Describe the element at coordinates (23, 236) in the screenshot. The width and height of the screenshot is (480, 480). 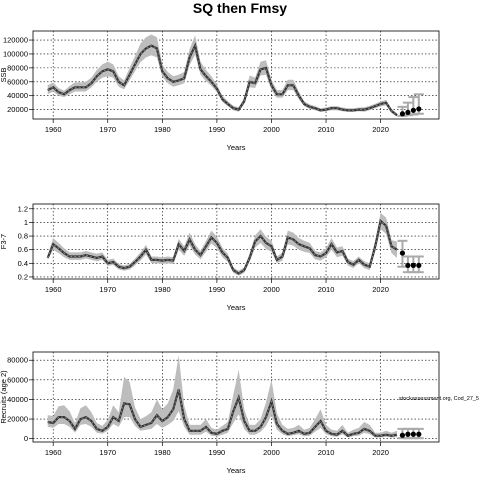
I see `y-tick-label: 0.8` at that location.